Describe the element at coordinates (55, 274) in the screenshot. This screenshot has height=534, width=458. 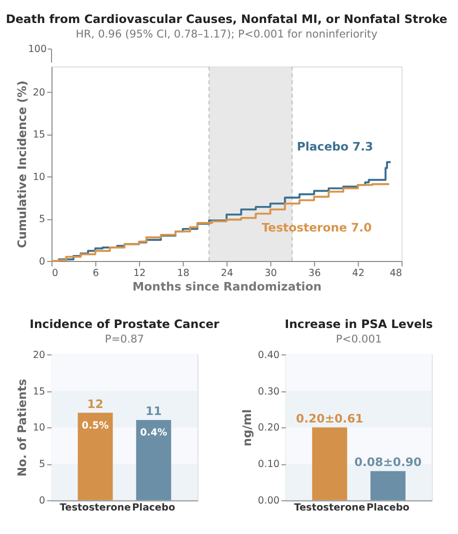
I see `x-tick-label: 0` at that location.